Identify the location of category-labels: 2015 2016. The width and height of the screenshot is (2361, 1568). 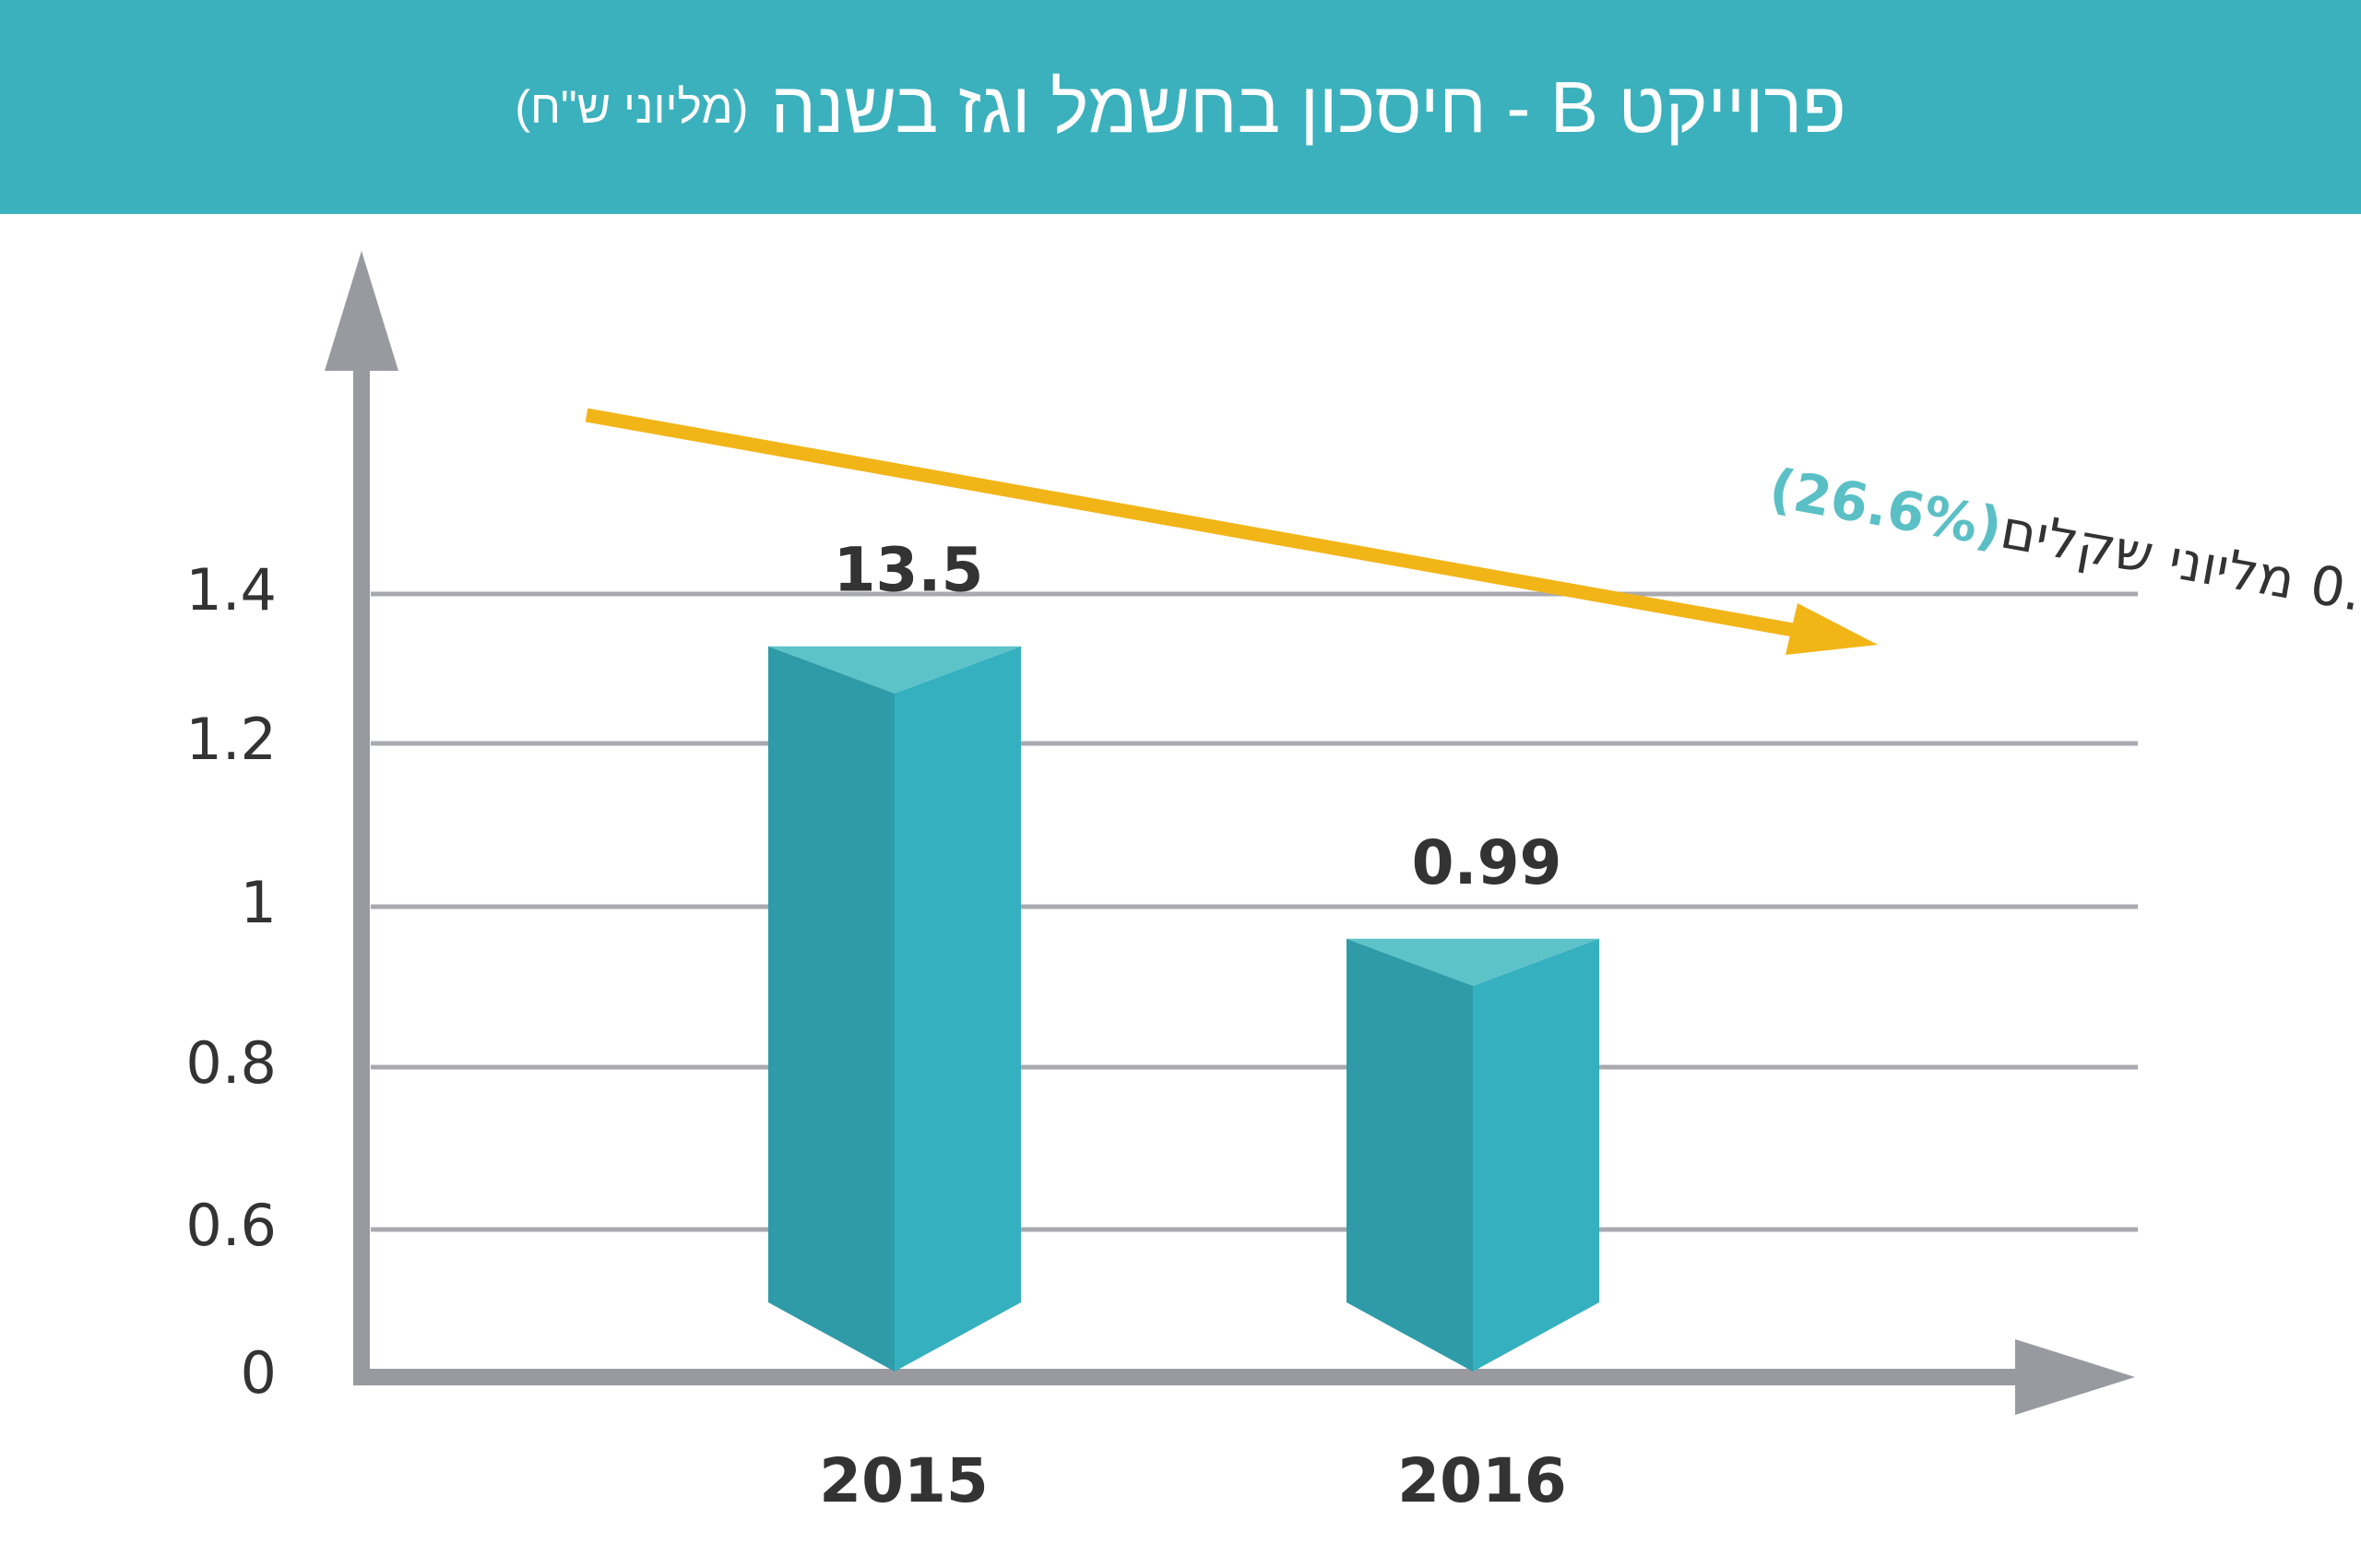
(1193, 1480).